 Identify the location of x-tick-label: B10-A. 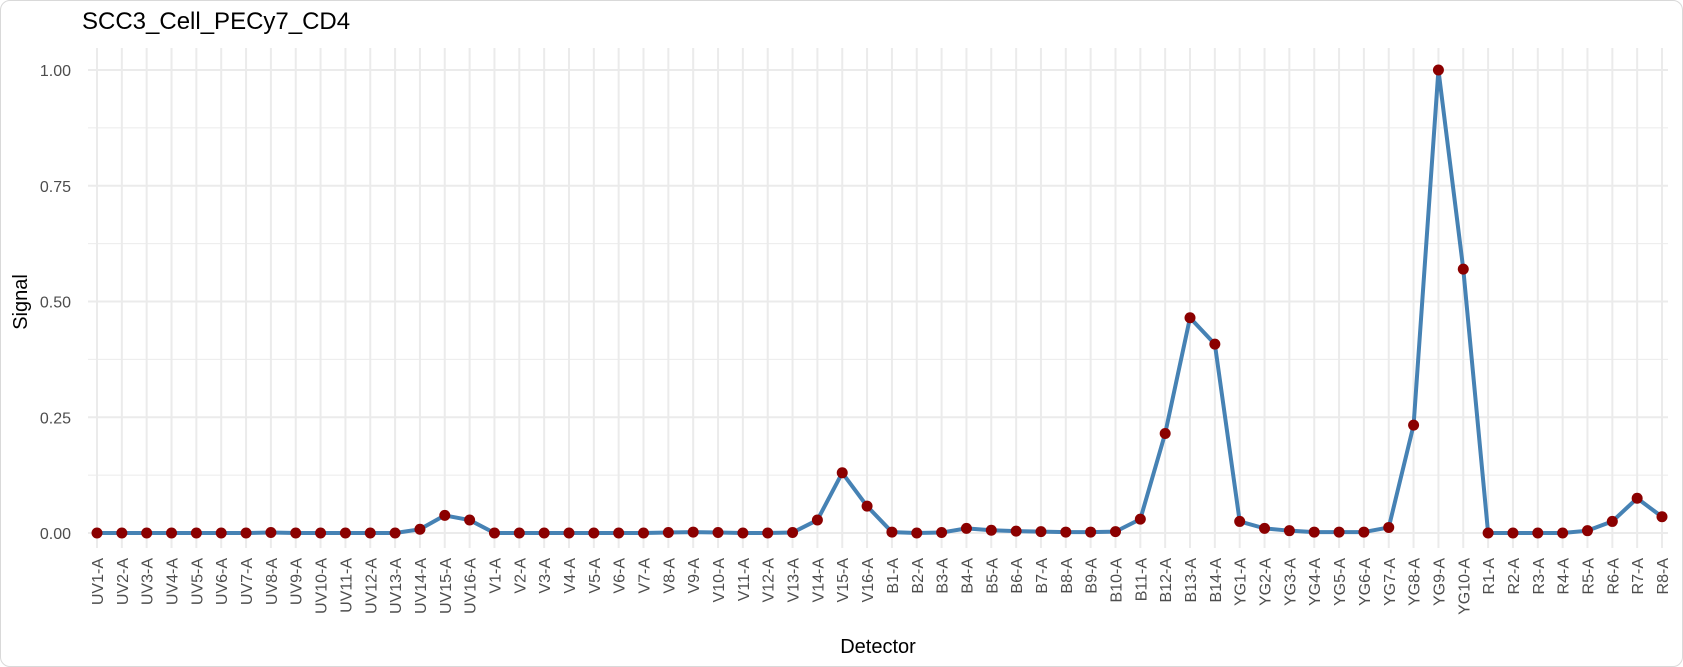
(1116, 580).